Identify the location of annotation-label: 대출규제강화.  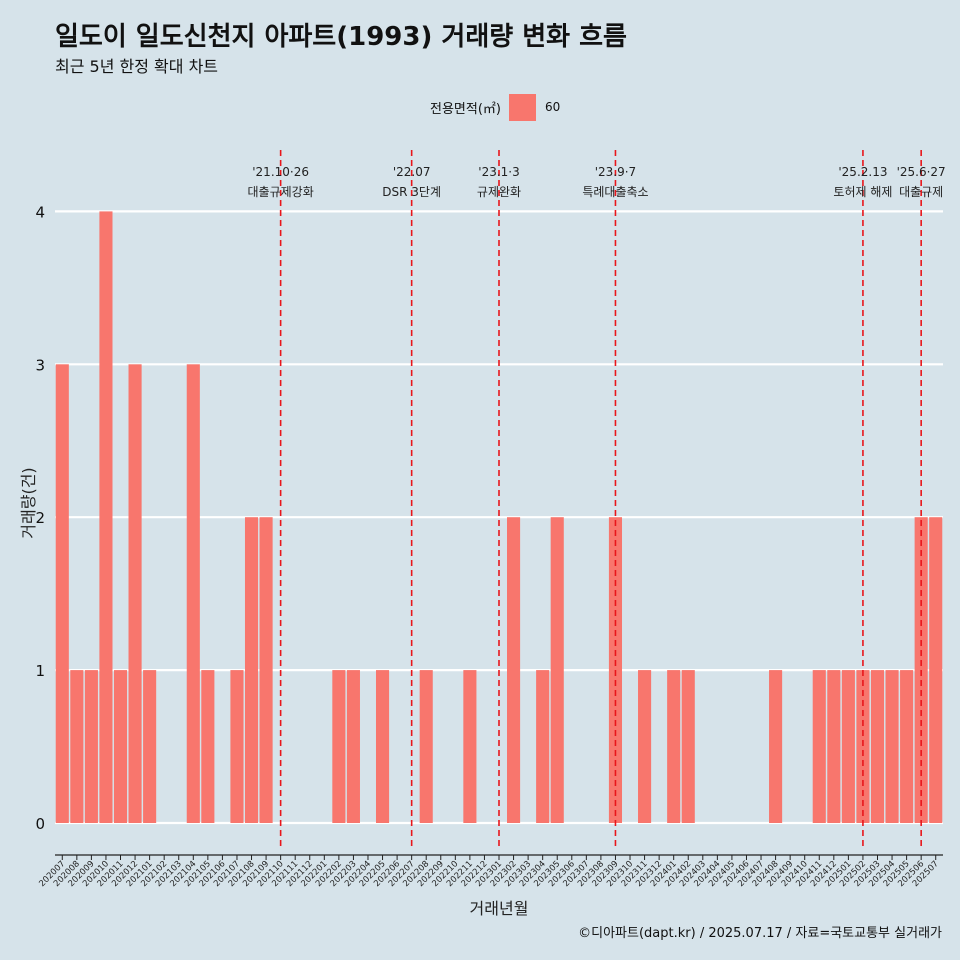
(281, 192).